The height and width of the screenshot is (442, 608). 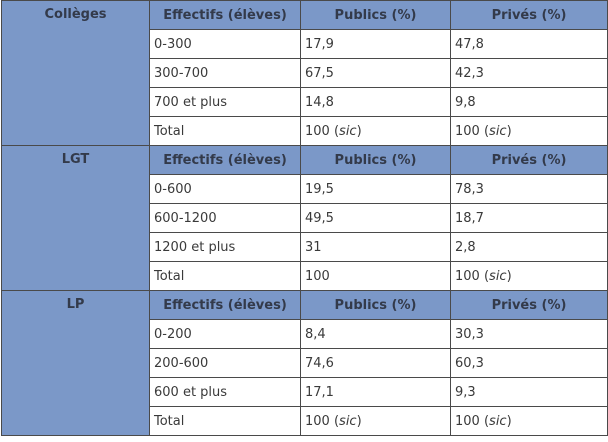 What do you see at coordinates (225, 334) in the screenshot?
I see `cell-effectifs: 0-200` at bounding box center [225, 334].